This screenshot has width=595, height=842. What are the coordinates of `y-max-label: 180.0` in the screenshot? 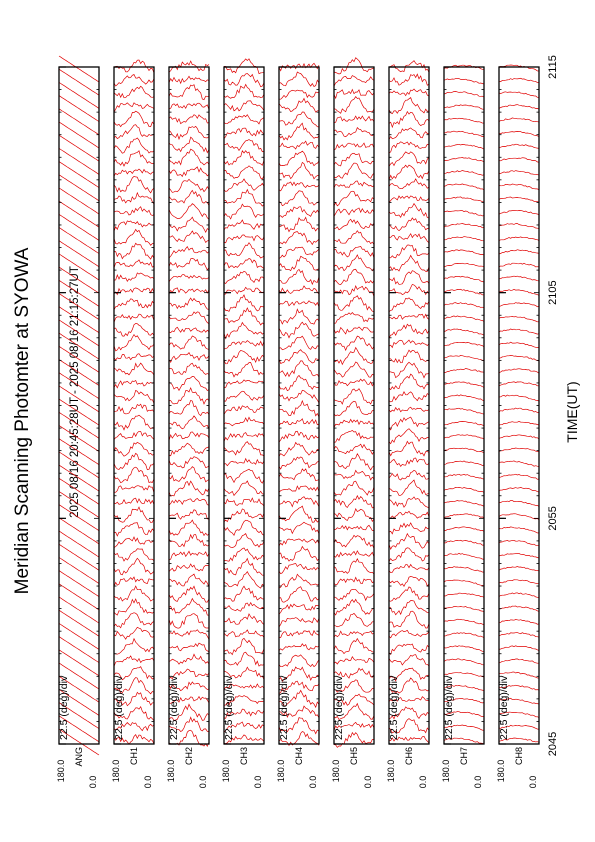 It's located at (281, 771).